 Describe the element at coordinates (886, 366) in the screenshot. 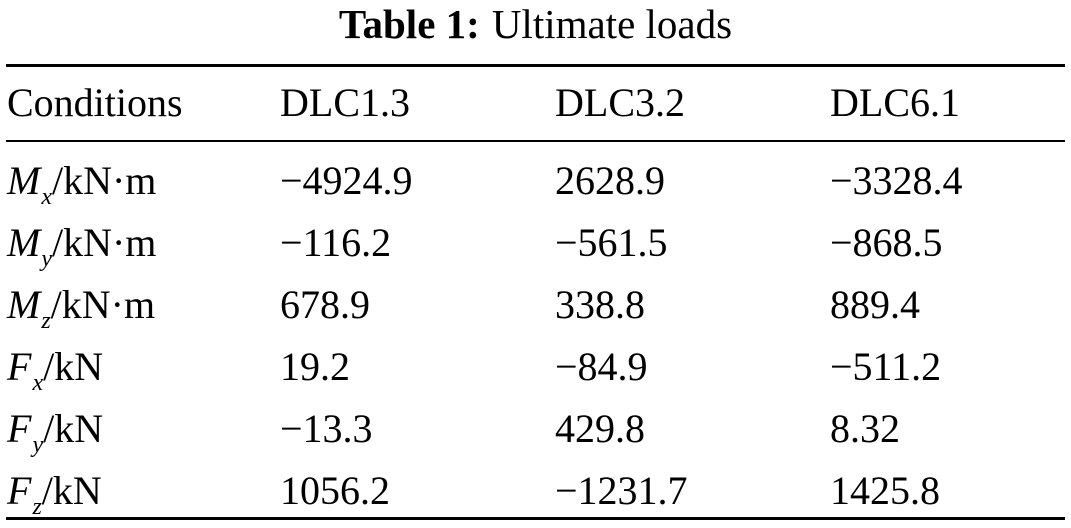

I see `table-cell: −511.2` at that location.